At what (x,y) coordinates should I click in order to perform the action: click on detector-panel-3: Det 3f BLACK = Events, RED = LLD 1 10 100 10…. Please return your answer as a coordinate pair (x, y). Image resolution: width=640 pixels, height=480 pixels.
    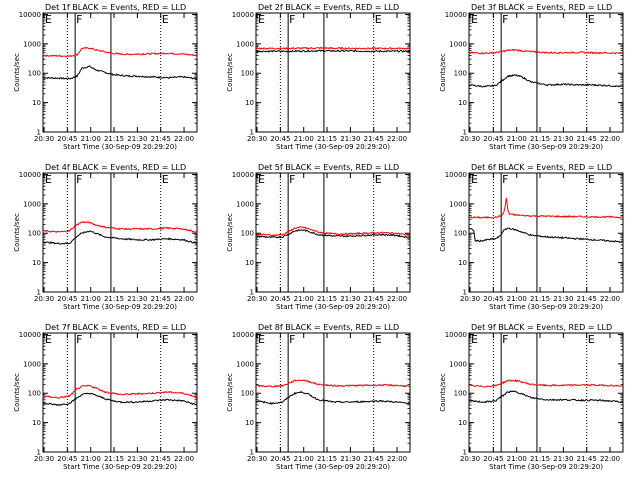
    Looking at the image, I should click on (531, 77).